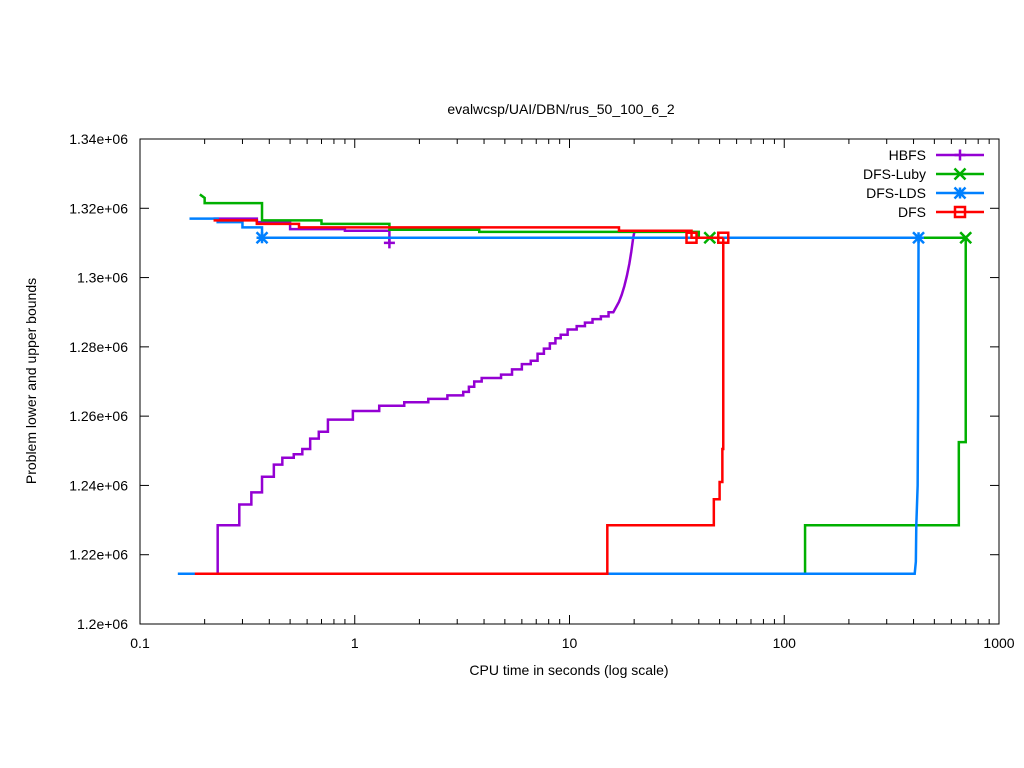  What do you see at coordinates (560, 109) in the screenshot?
I see `chart-title: evalwcsp/UAI/DBN/rus_50_100_6_2` at bounding box center [560, 109].